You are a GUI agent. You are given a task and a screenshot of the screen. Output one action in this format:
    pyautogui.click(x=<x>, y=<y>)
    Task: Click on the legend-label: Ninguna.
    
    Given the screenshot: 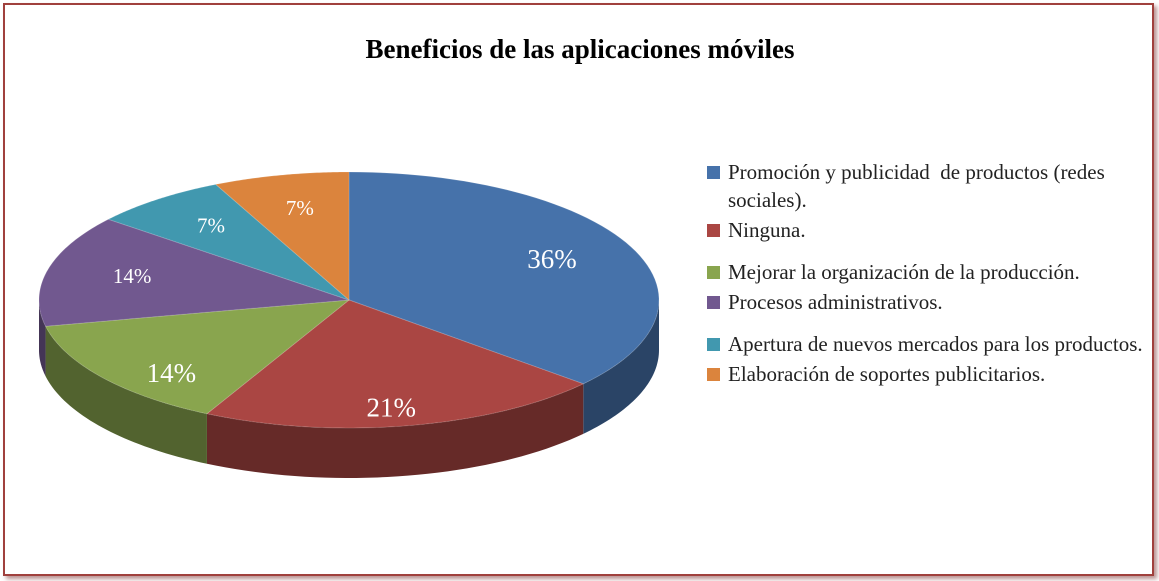 What is the action you would take?
    pyautogui.click(x=767, y=230)
    